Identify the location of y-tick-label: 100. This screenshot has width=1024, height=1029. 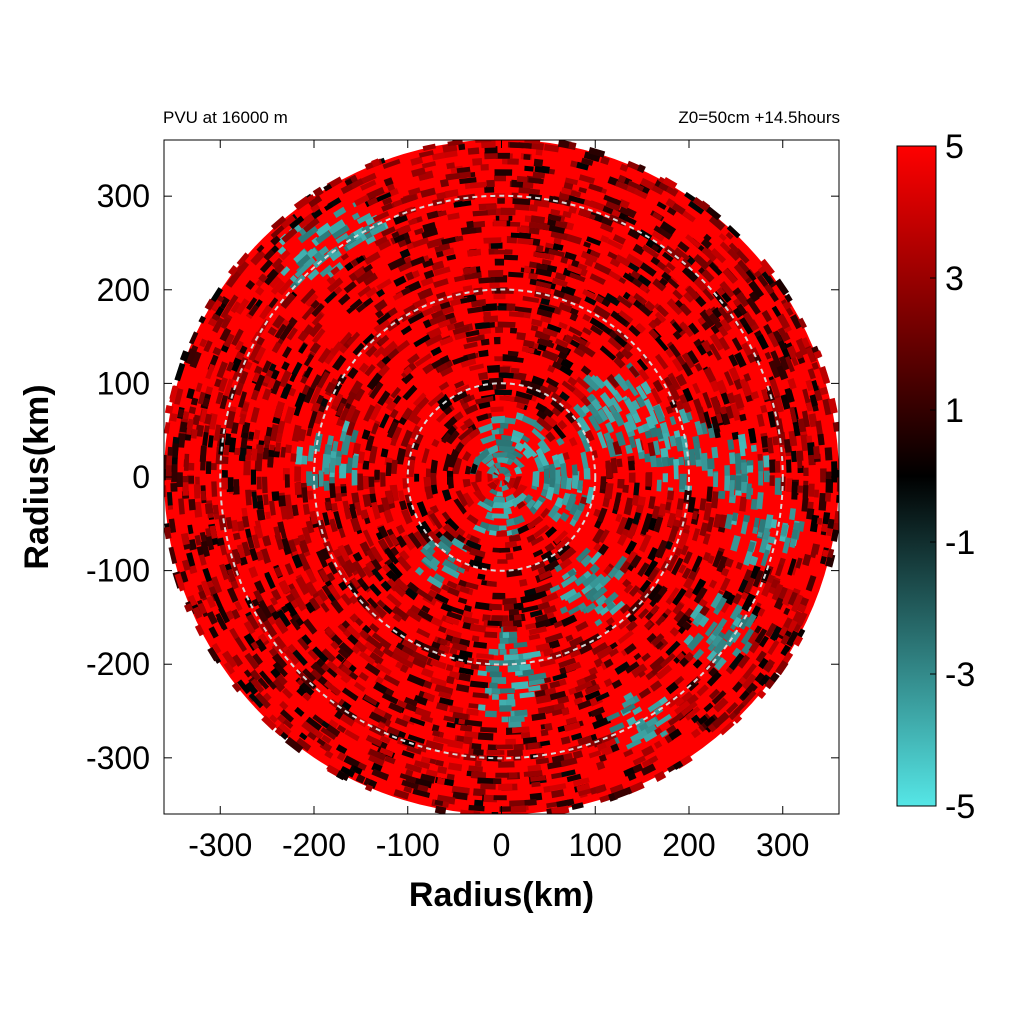
(123, 383).